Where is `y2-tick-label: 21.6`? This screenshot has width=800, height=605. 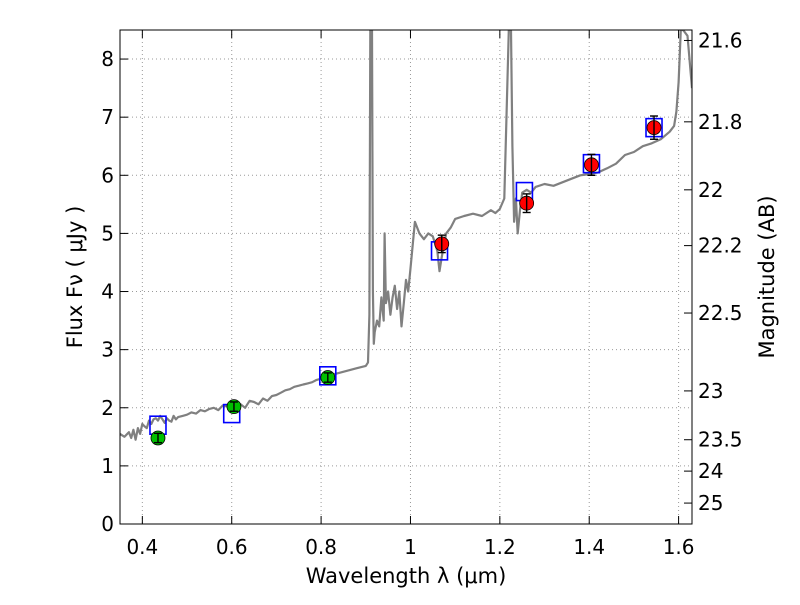 y2-tick-label: 21.6 is located at coordinates (720, 40).